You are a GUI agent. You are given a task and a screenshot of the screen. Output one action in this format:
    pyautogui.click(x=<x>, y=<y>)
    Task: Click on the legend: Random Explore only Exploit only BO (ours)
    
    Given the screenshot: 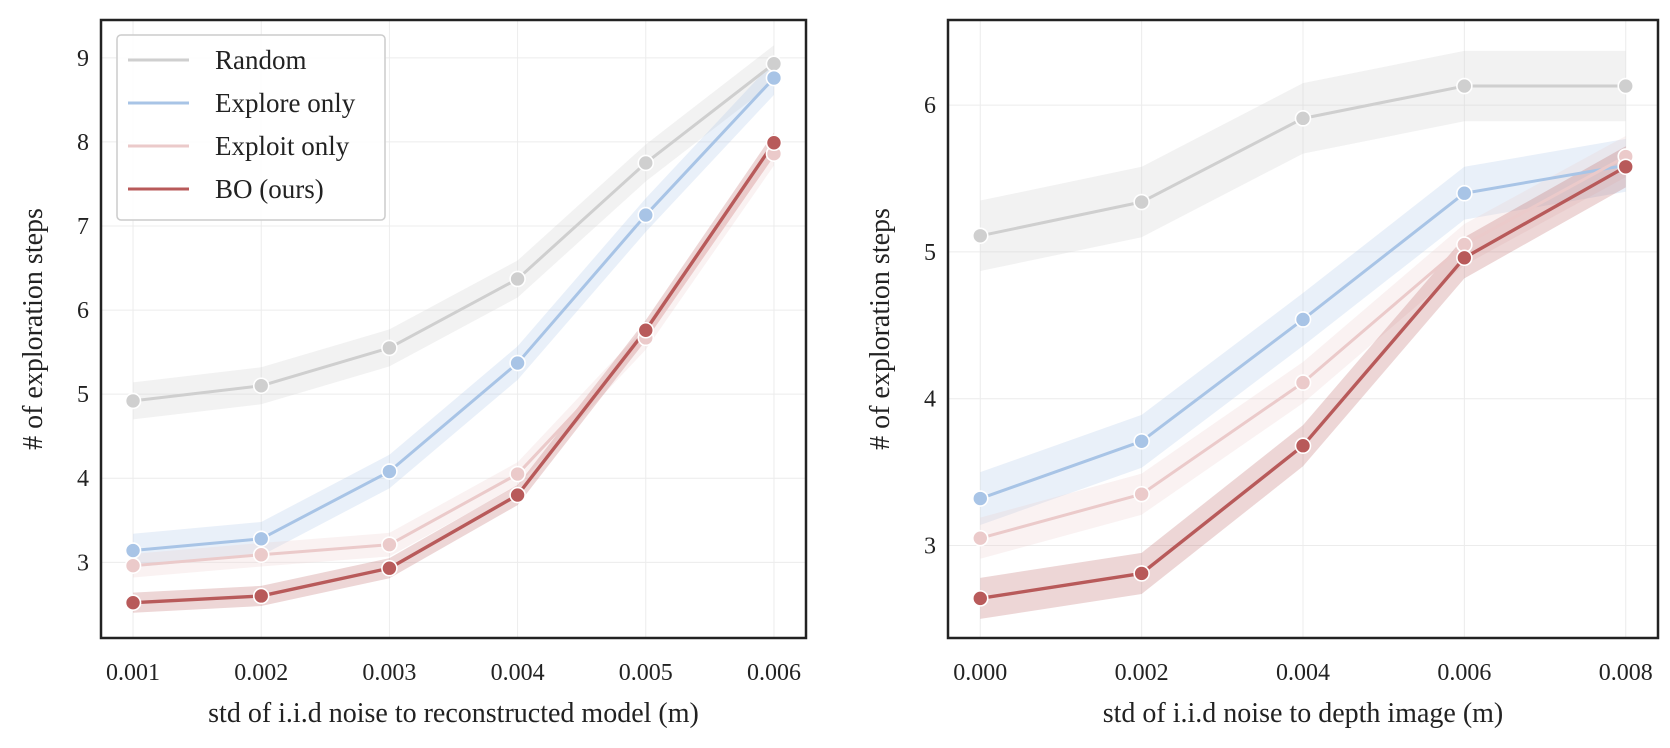 What is the action you would take?
    pyautogui.click(x=251, y=127)
    